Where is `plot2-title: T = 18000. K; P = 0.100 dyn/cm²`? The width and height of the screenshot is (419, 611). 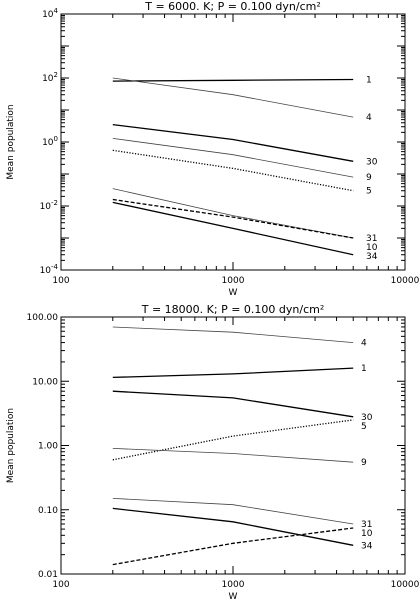 plot2-title: T = 18000. K; P = 0.100 dyn/cm² is located at coordinates (233, 309).